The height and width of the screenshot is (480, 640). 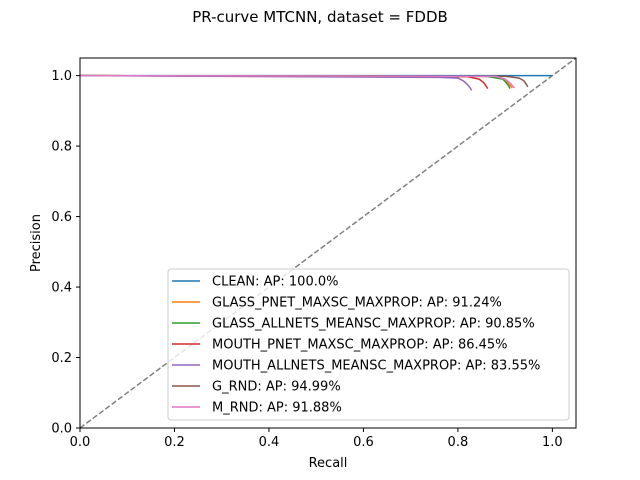 I want to click on legend-label: MOUTH_ALLNETS_MEANSC_MAXPROP: AP: 83.55%, so click(x=376, y=366).